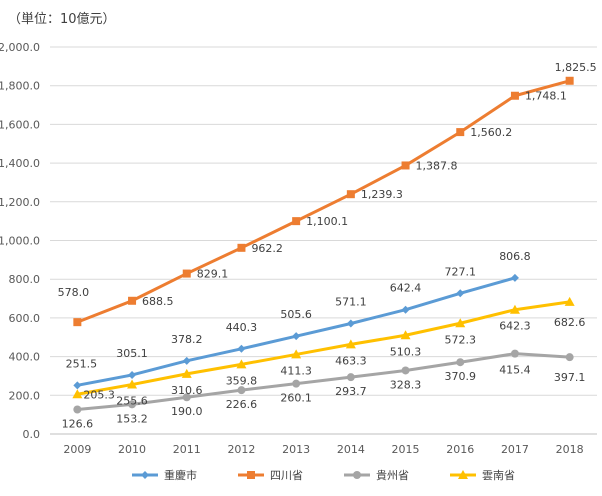 The height and width of the screenshot is (496, 602). I want to click on y-tick-label: 2,000.0, so click(20, 47).